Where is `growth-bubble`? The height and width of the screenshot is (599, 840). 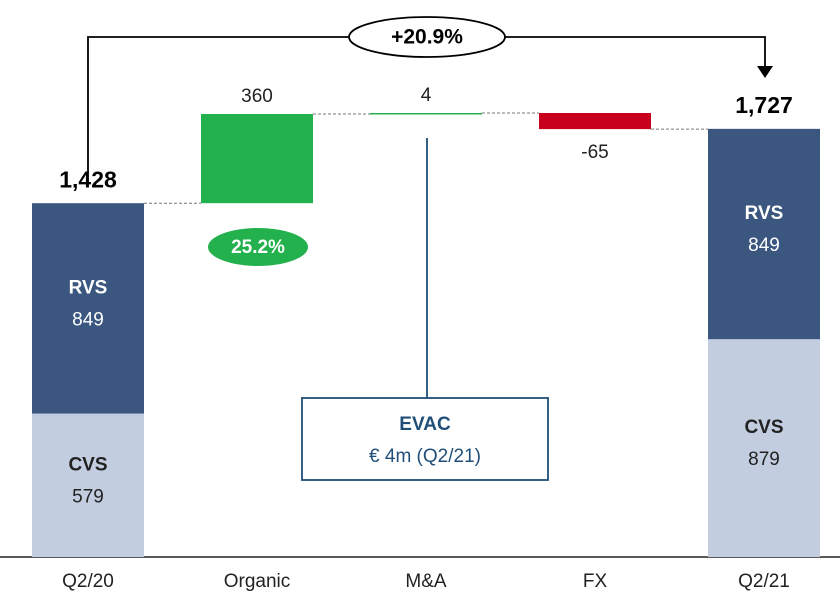 growth-bubble is located at coordinates (427, 37).